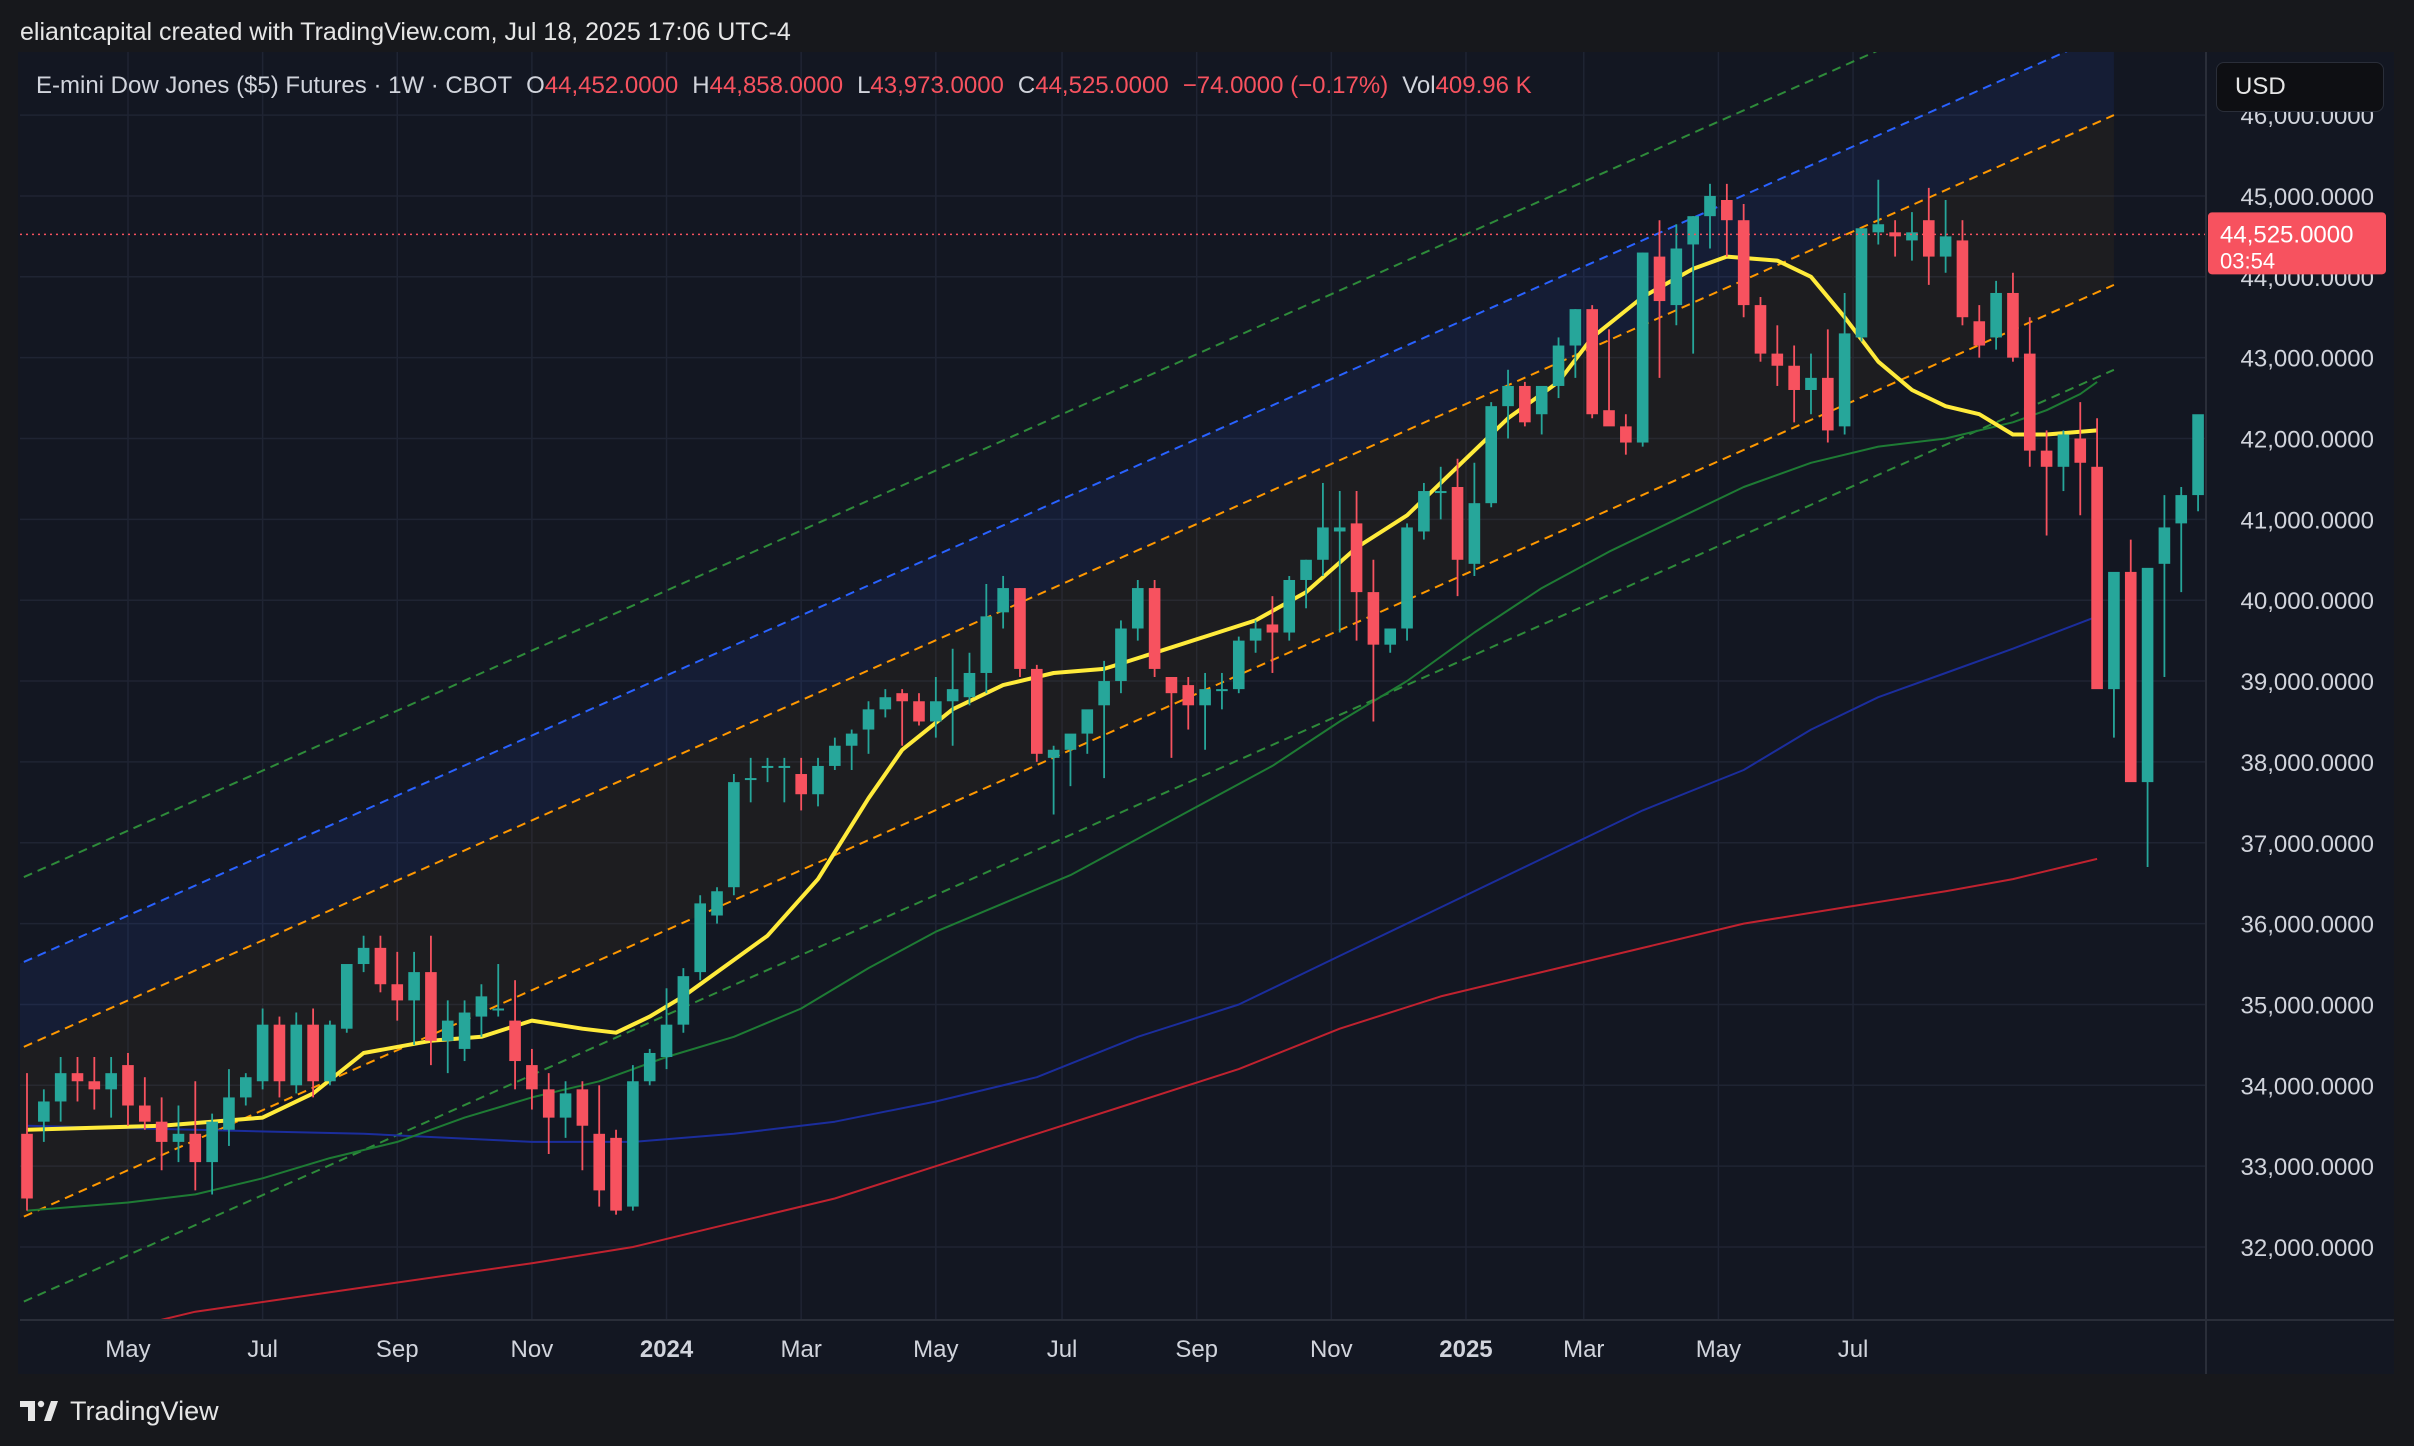 The width and height of the screenshot is (2414, 1446). Describe the element at coordinates (2297, 243) in the screenshot. I see `last-price-tag` at that location.